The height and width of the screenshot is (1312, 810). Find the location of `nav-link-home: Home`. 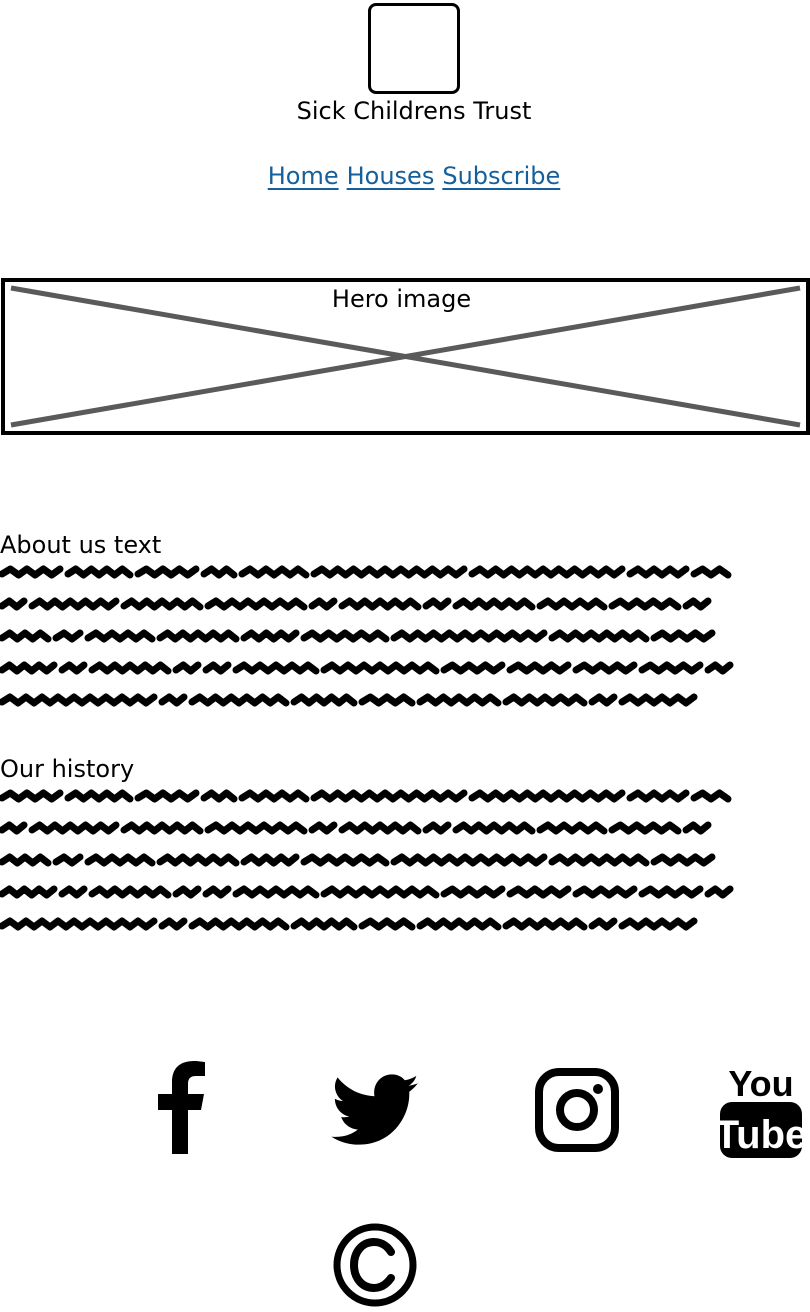

nav-link-home: Home is located at coordinates (303, 176).